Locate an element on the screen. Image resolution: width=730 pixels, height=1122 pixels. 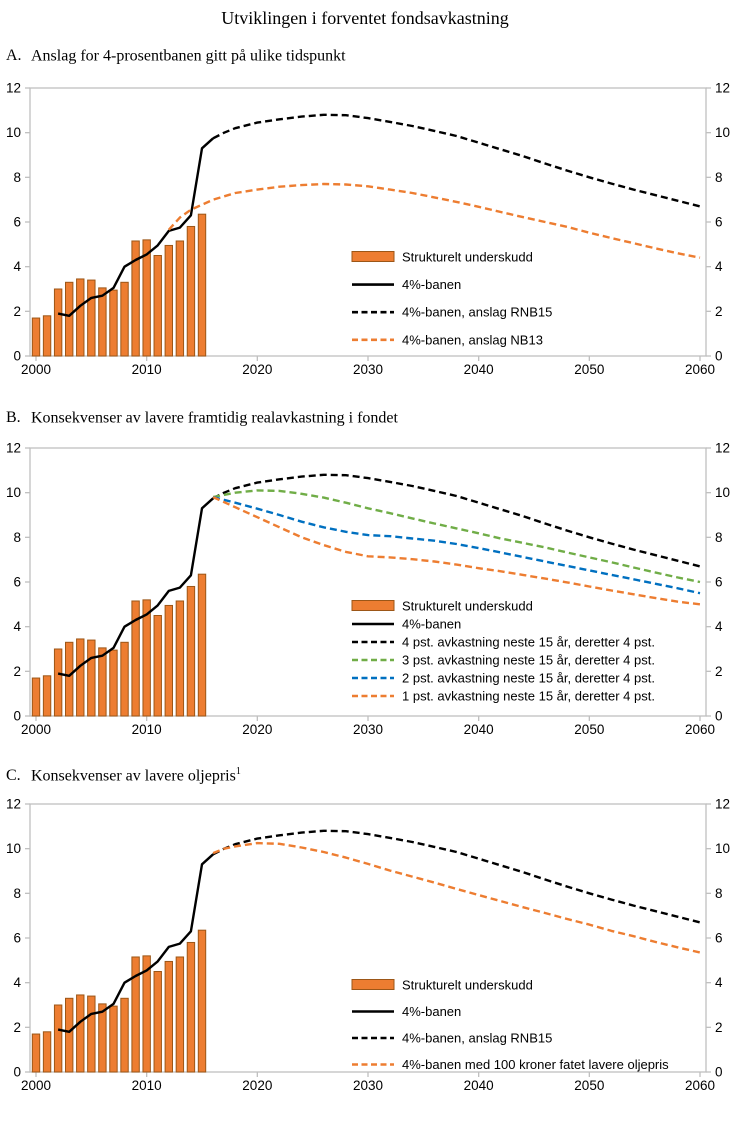
line-avkastning-1pst is located at coordinates (456, 551).